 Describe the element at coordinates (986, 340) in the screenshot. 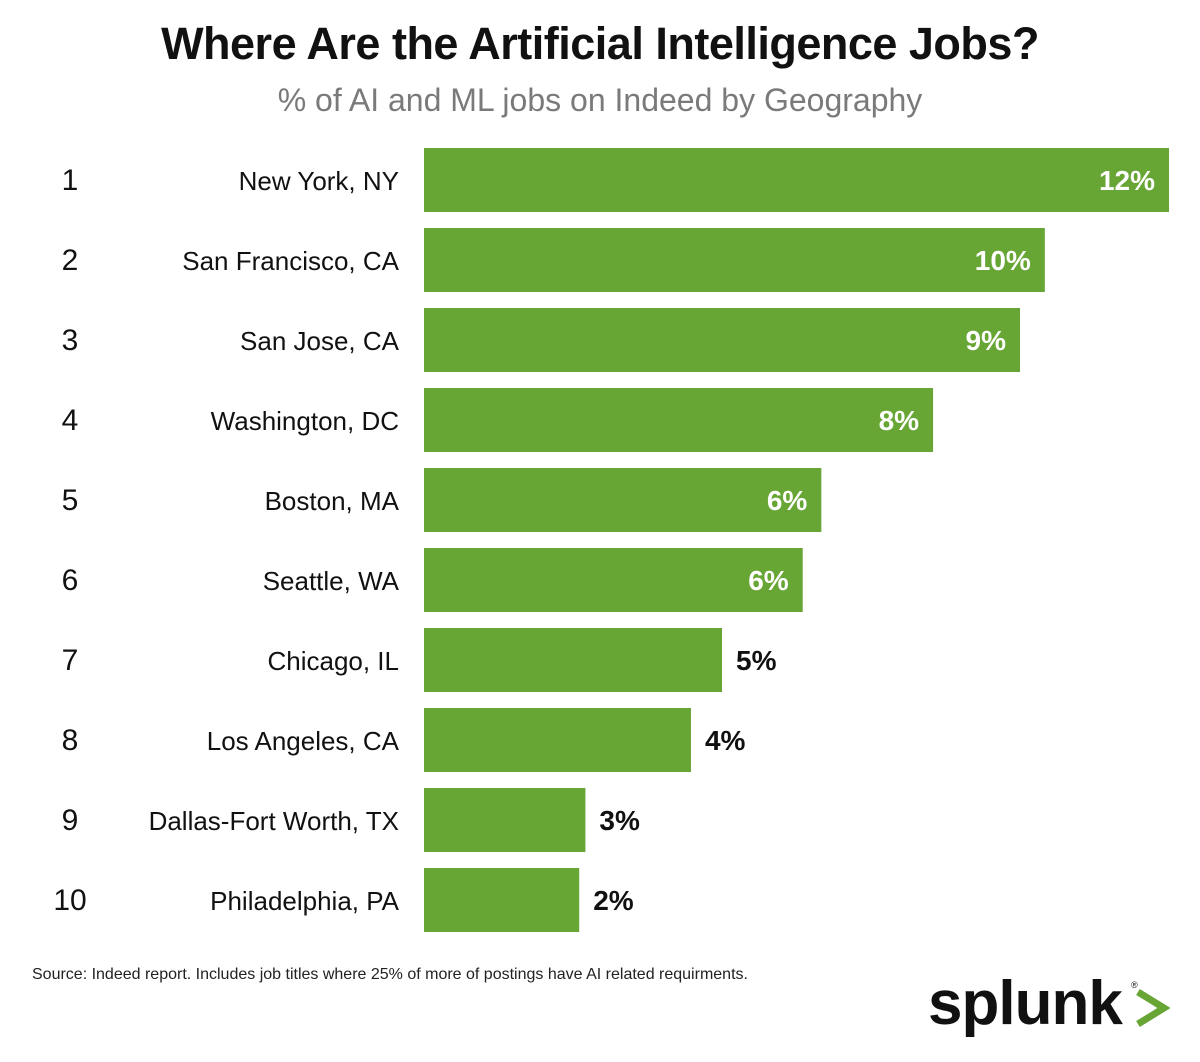

I see `data-label: 9%` at that location.